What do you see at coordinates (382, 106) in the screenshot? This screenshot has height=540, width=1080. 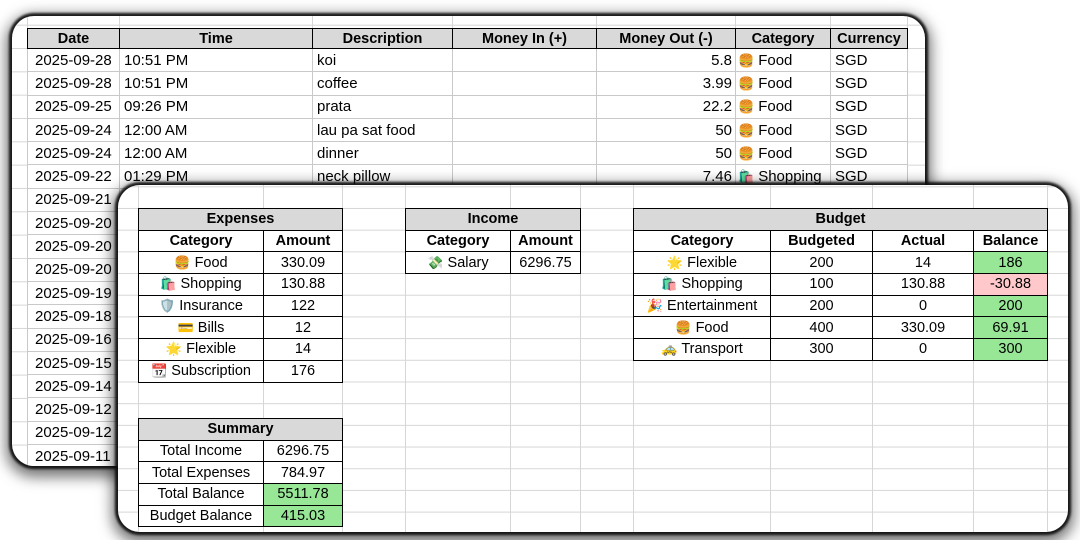 I see `cell-description: prata` at bounding box center [382, 106].